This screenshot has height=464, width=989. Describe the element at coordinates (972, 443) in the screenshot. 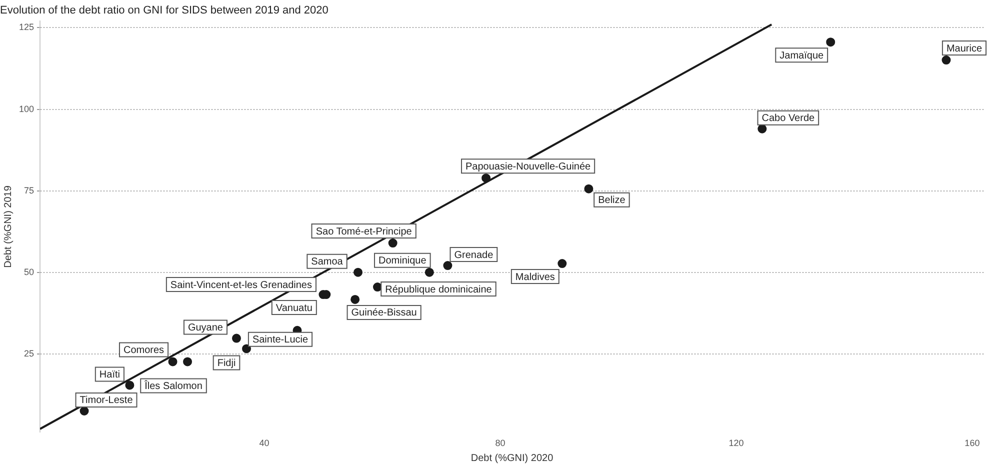

I see `x-tick-label: 160` at that location.